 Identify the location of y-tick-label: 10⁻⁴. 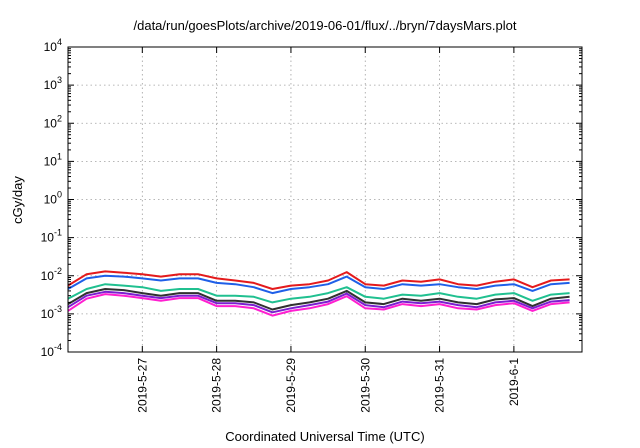
(51, 350).